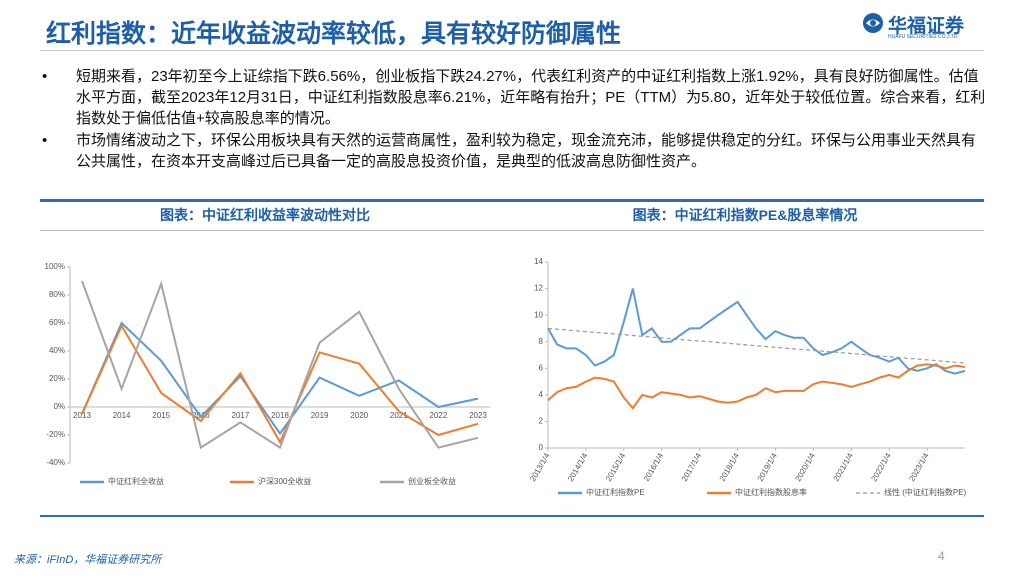 The image size is (1024, 576). Describe the element at coordinates (399, 415) in the screenshot. I see `x-tick-label: 2021` at that location.